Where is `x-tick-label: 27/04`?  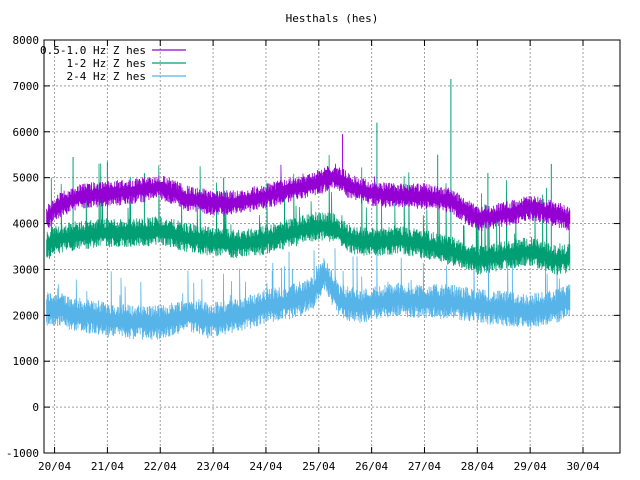
x-tick-label: 27/04 is located at coordinates (424, 466).